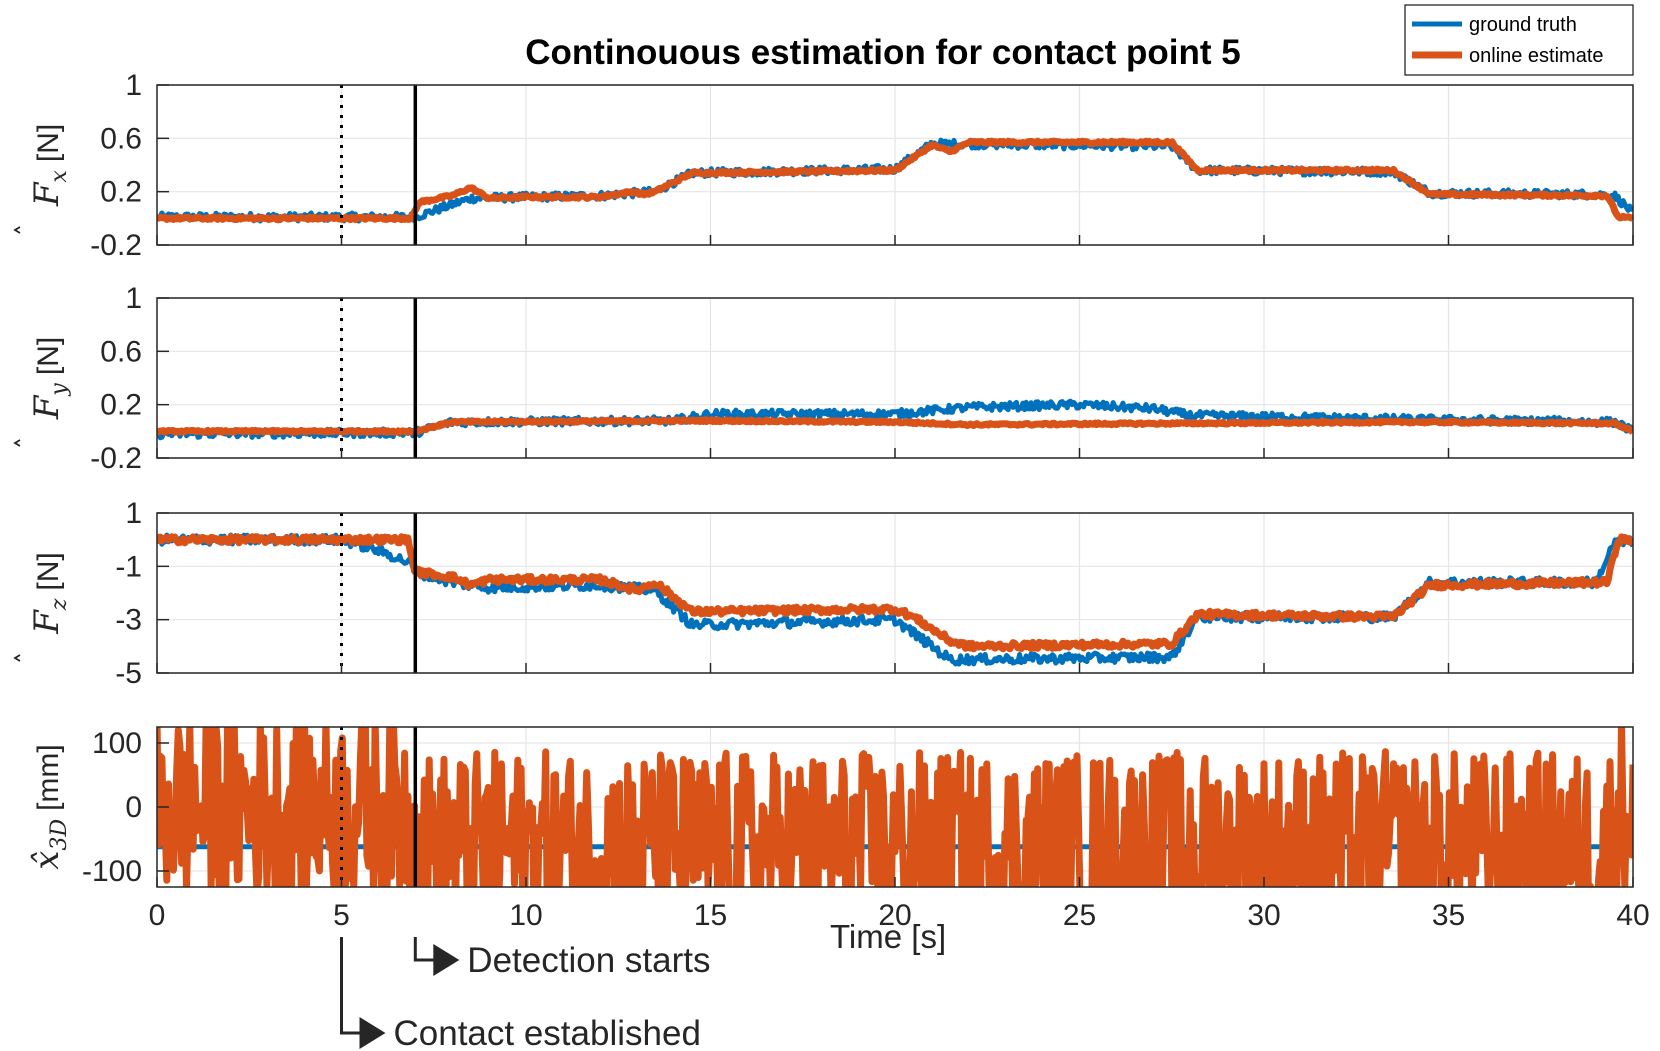 This screenshot has width=1660, height=1051. I want to click on detection-annotation-label: Detection starts, so click(588, 960).